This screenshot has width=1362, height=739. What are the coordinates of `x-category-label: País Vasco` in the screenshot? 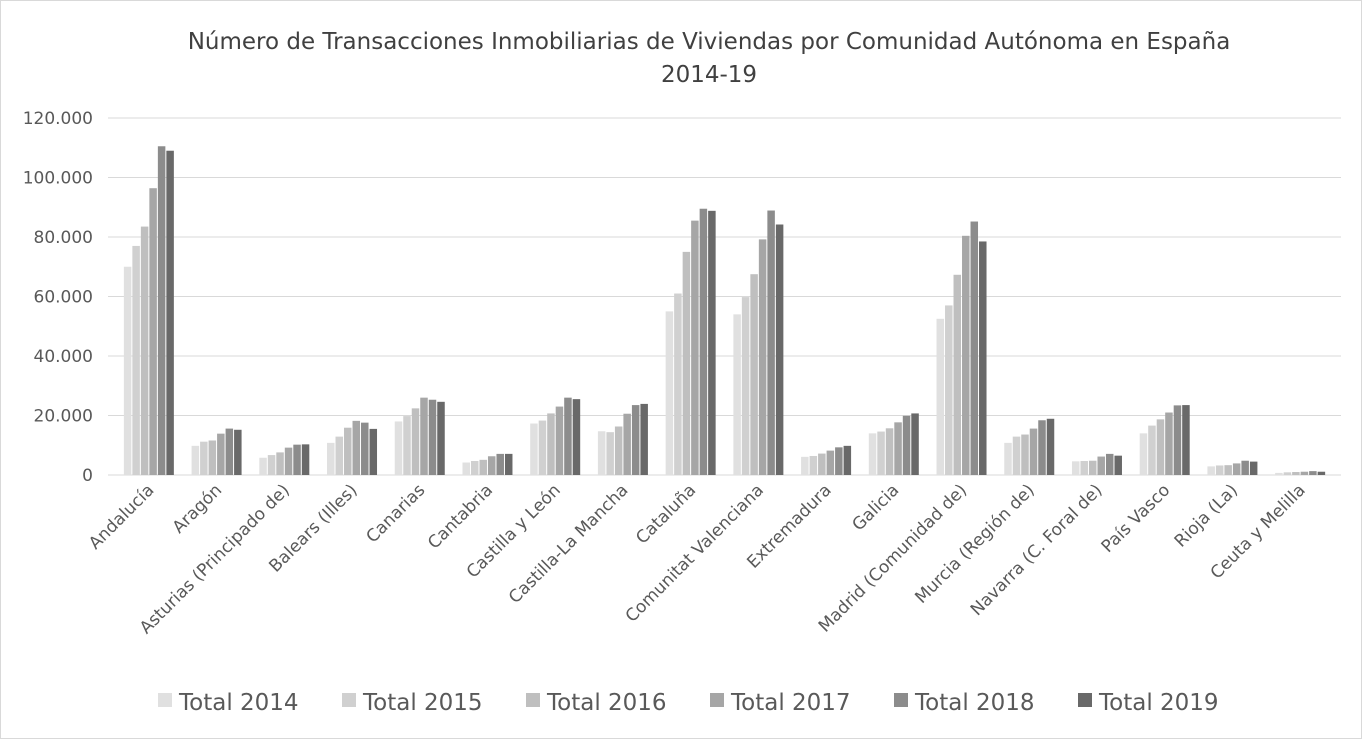 It's located at (1136, 518).